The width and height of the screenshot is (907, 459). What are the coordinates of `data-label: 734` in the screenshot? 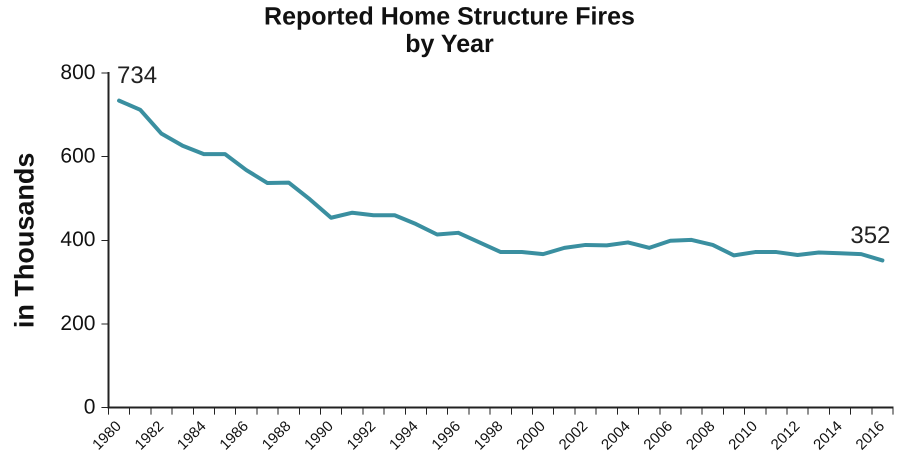 It's located at (137, 76).